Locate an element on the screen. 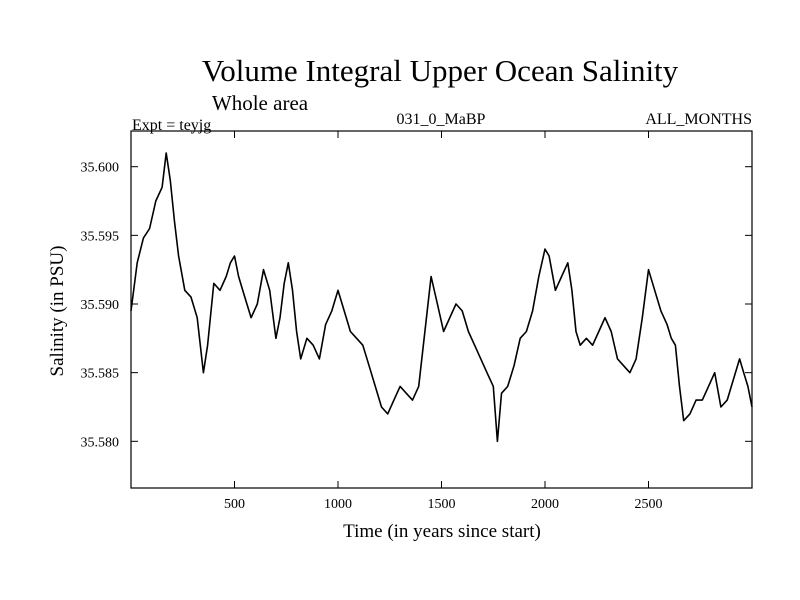 The width and height of the screenshot is (800, 600). x-axis-label: Time (in years since start) is located at coordinates (442, 531).